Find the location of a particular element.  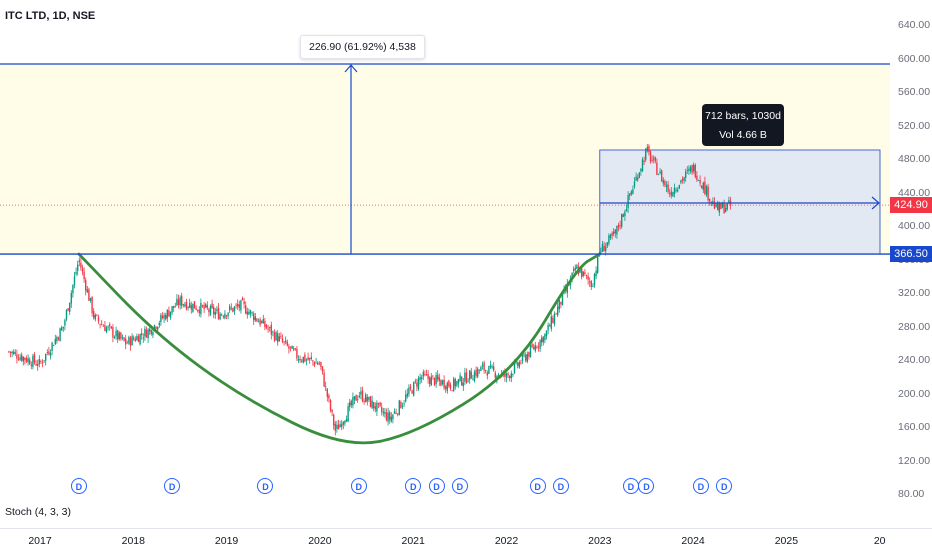

range-volume-text: Vol 4.66 B is located at coordinates (743, 135).